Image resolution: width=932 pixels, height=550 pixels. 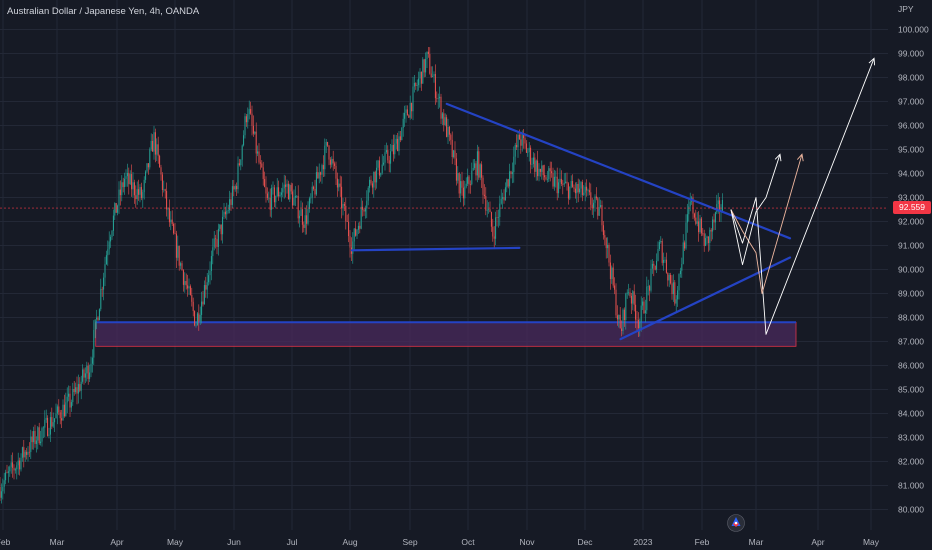 I want to click on time-tick-label: Dec, so click(x=585, y=542).